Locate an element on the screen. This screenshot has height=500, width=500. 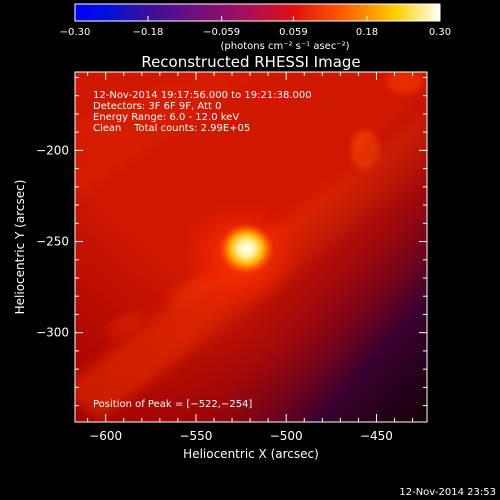
y-tick-label: −300 is located at coordinates (52, 333).